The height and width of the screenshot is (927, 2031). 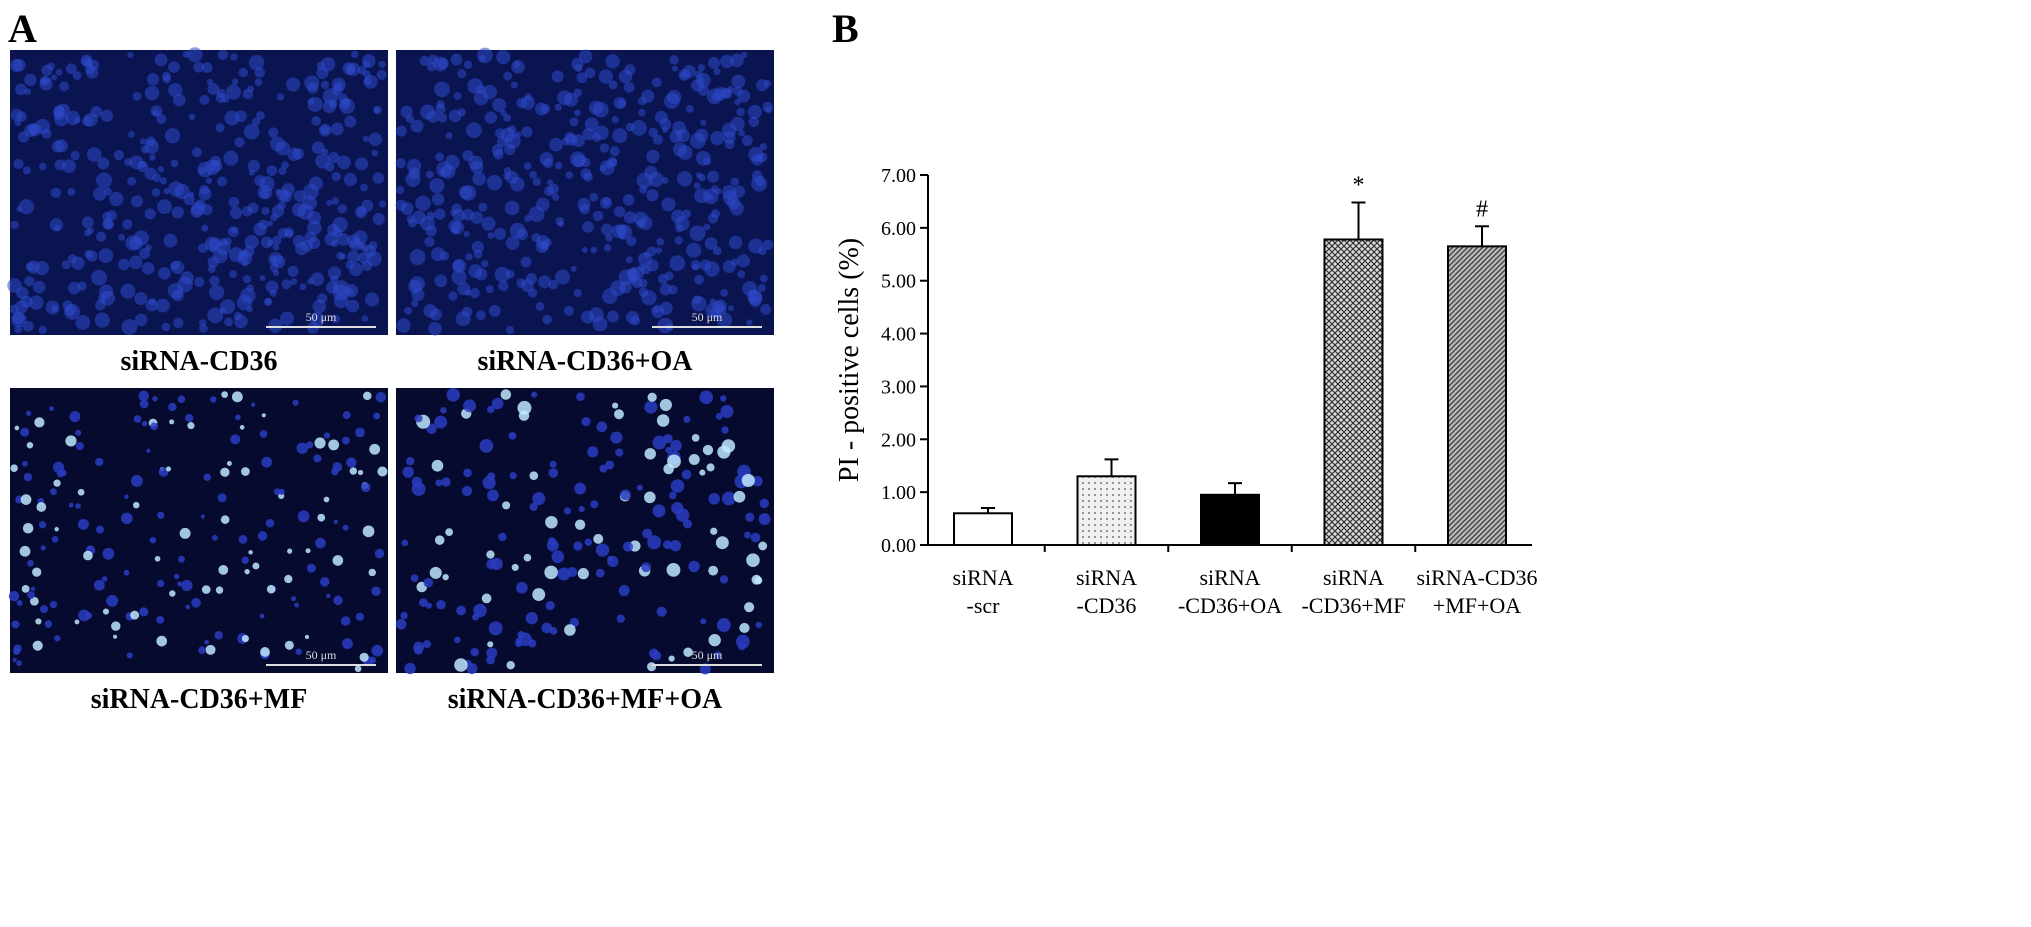 What do you see at coordinates (199, 530) in the screenshot?
I see `image-background` at bounding box center [199, 530].